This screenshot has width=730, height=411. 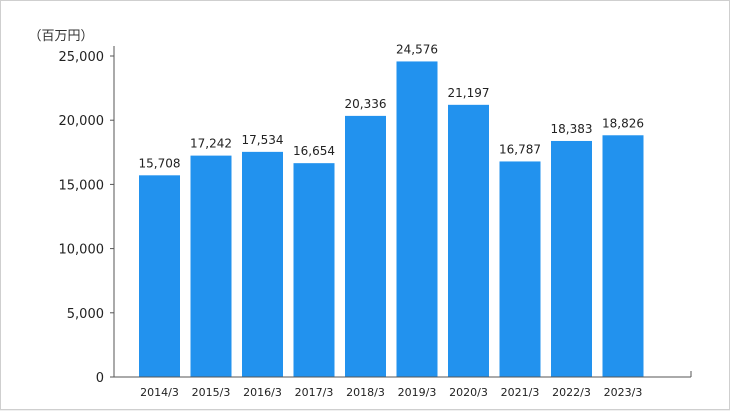 I want to click on y-tick-label: 15,000, so click(x=82, y=185).